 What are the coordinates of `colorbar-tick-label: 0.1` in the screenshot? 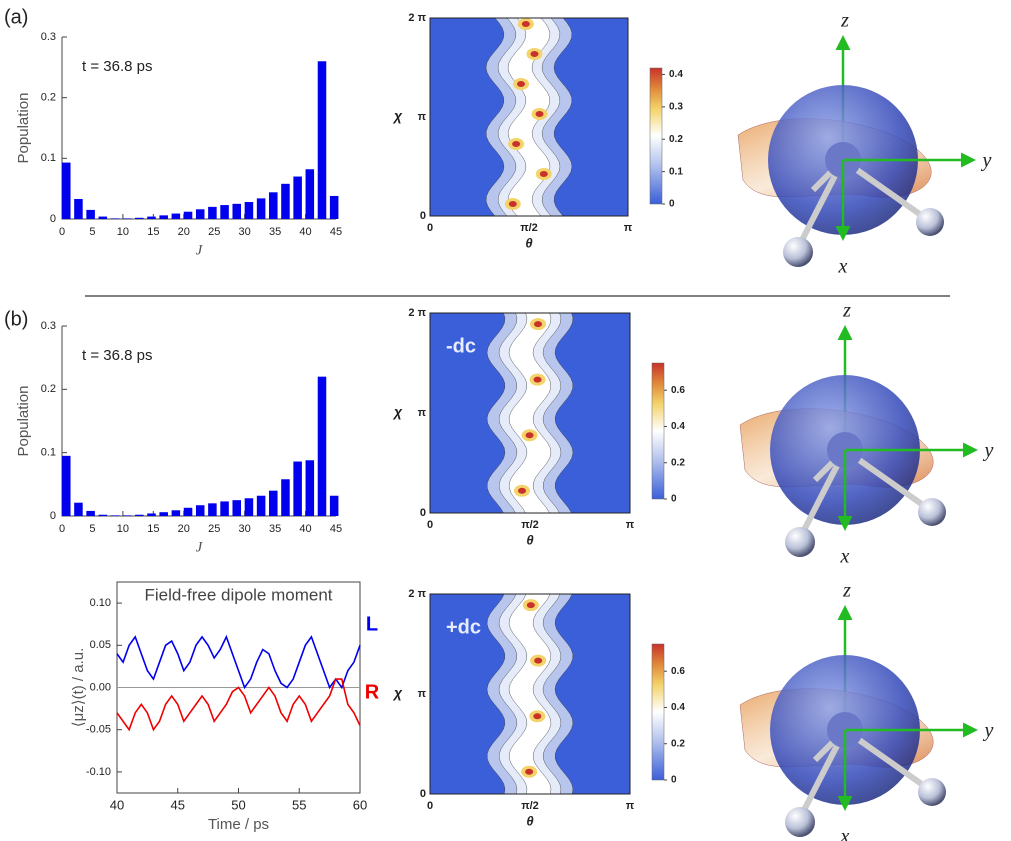 It's located at (676, 171).